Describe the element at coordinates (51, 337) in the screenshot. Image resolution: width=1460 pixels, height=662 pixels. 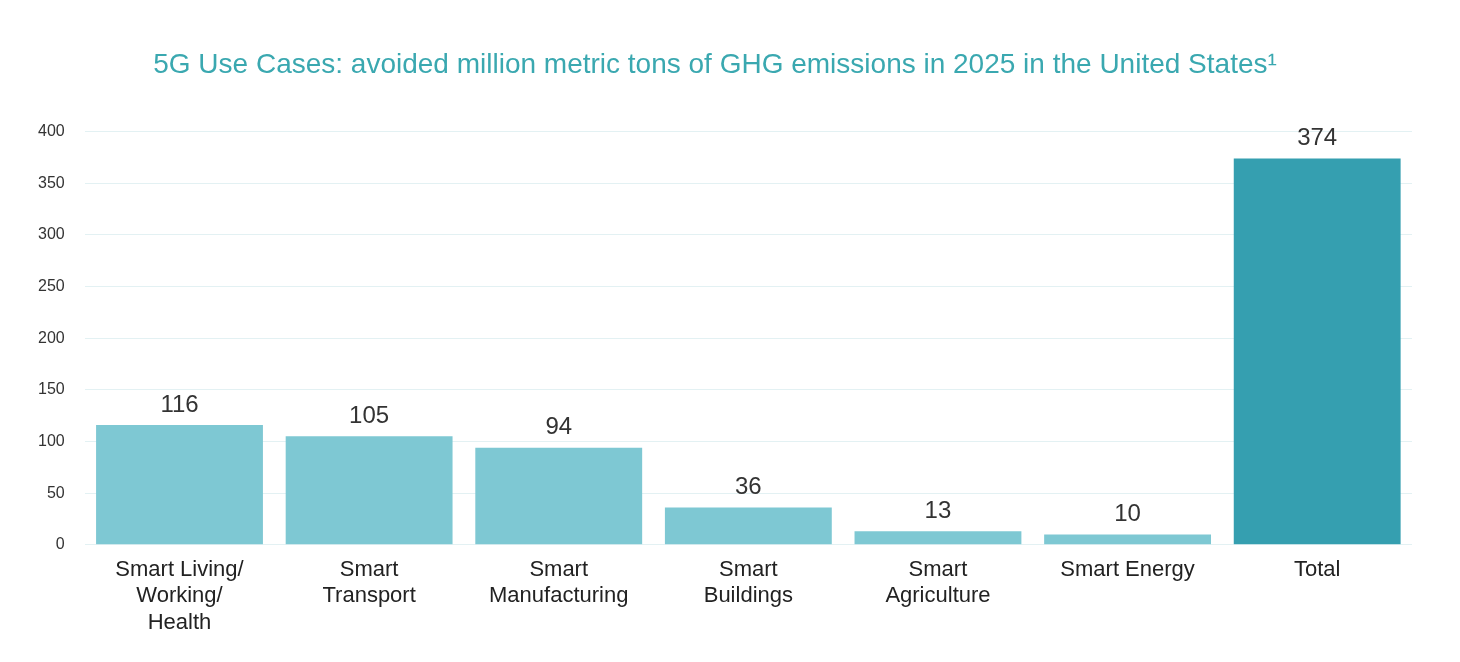
I see `y-tick-label: 200` at that location.